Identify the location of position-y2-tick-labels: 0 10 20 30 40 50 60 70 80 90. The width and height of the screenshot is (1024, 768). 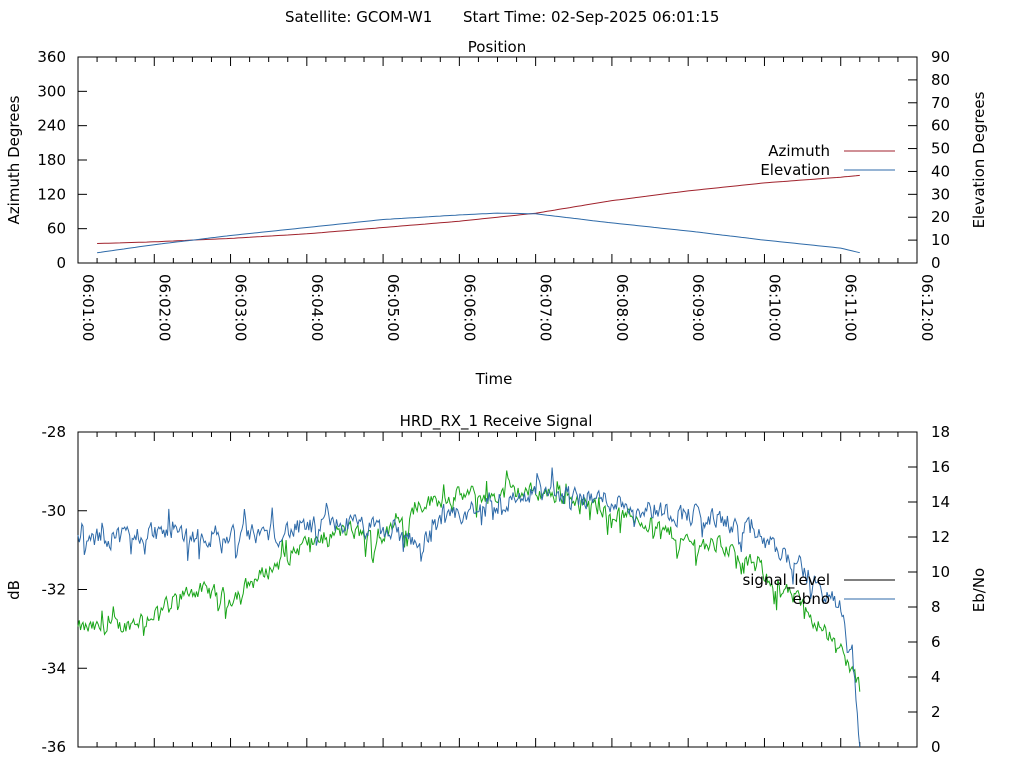
(940, 160).